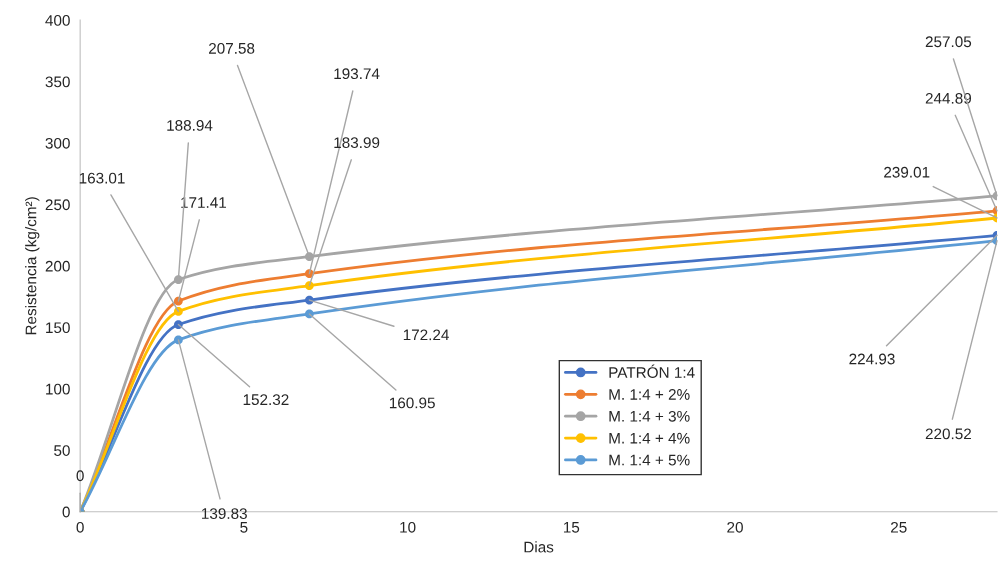 This screenshot has width=1002, height=575. Describe the element at coordinates (948, 434) in the screenshot. I see `annotation: 220.52` at that location.